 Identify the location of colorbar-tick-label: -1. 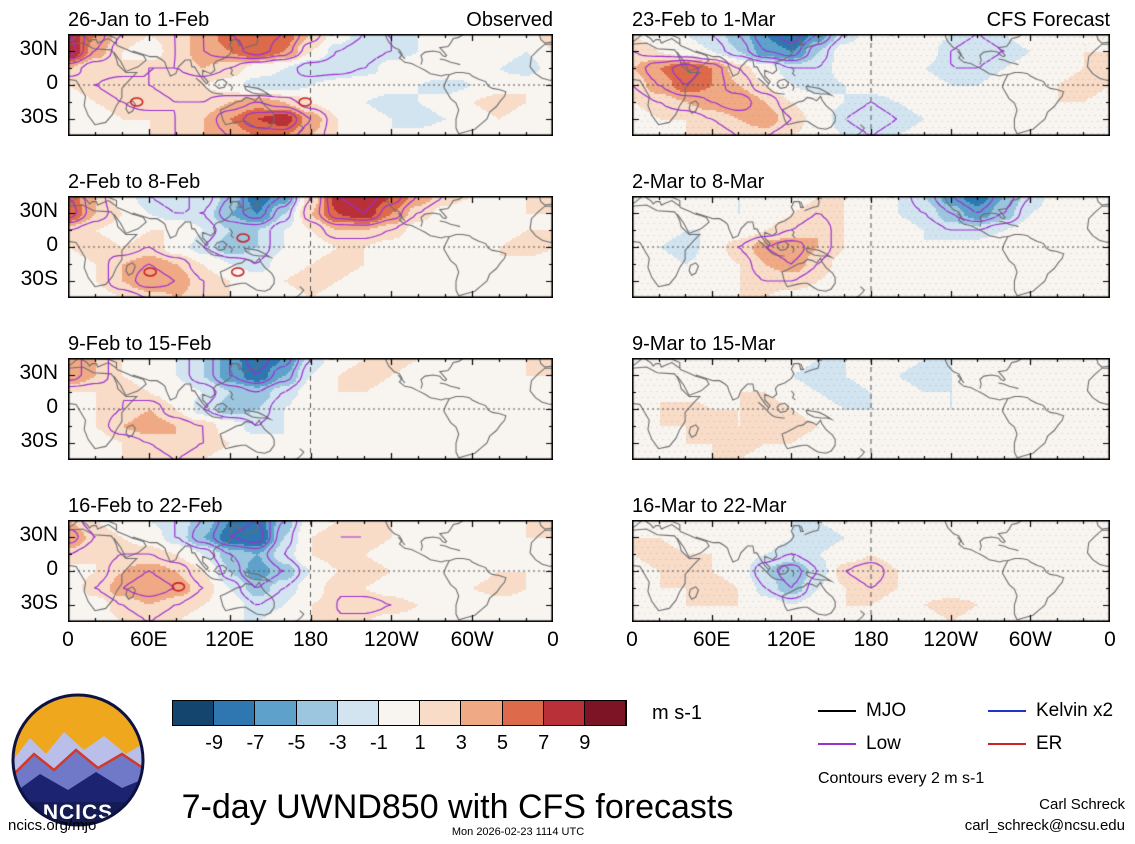
(379, 743).